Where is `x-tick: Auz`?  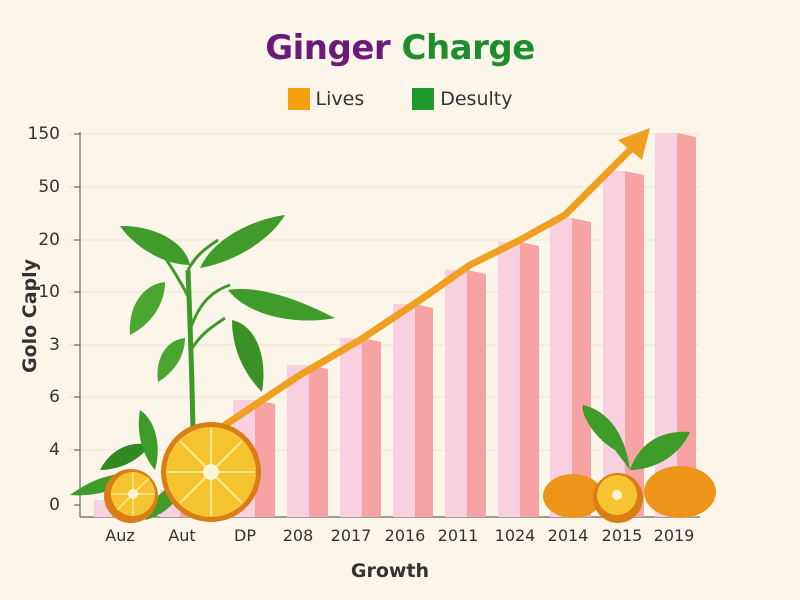
x-tick: Auz is located at coordinates (120, 535).